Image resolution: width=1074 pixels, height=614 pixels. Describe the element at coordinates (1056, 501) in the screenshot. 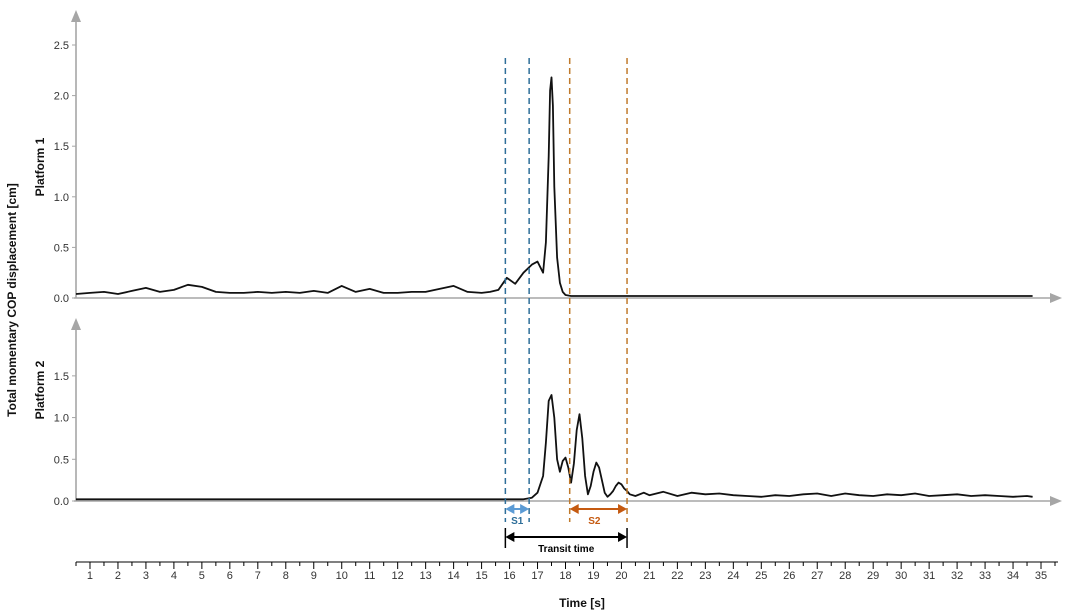

I see `panel-2-x-arrow` at that location.